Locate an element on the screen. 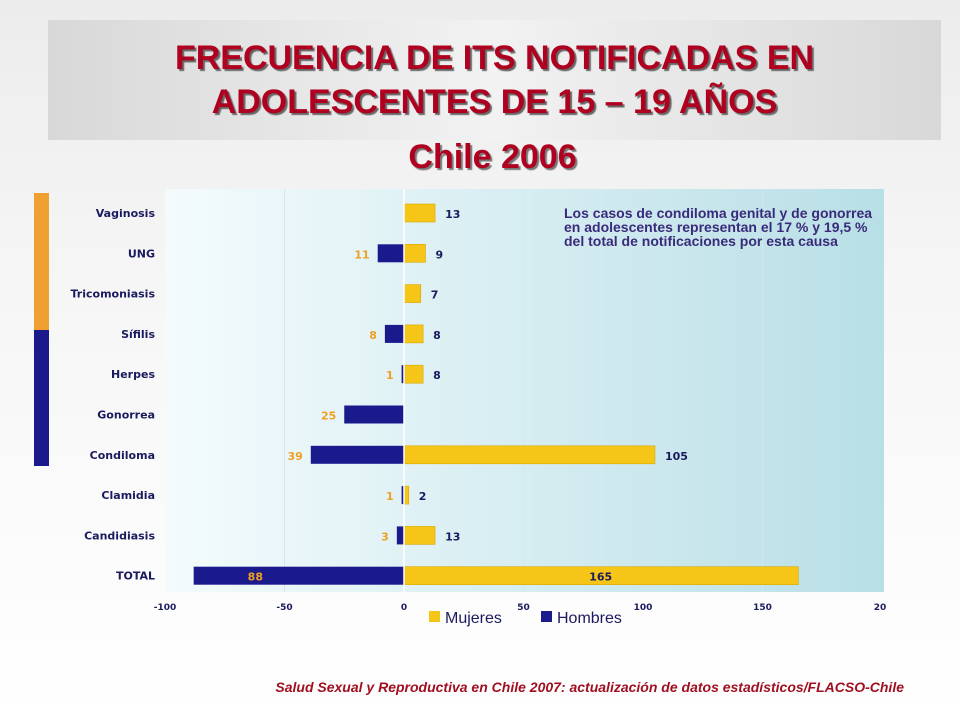 This screenshot has width=960, height=720. x-tick-label: -50 is located at coordinates (284, 608).